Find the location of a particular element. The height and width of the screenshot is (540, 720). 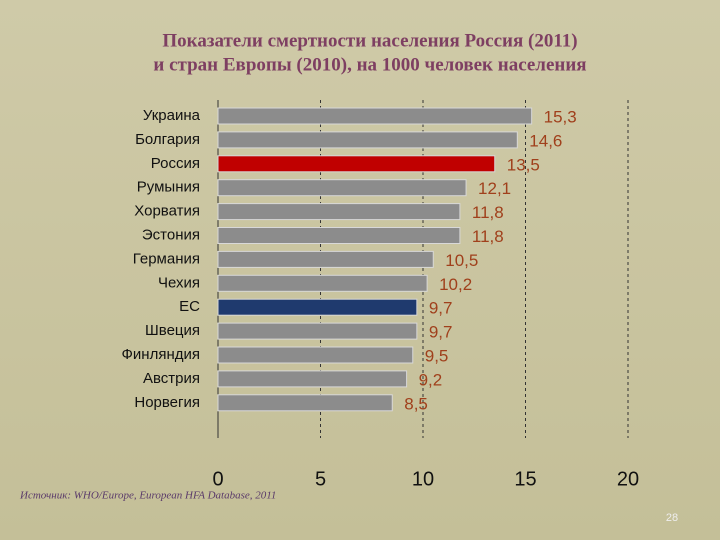

y-tick-label: ЕС is located at coordinates (189, 306).